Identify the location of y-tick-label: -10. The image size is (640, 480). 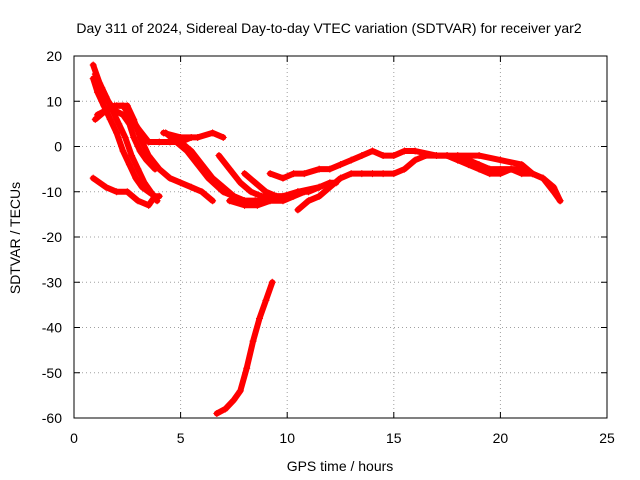
(52, 192).